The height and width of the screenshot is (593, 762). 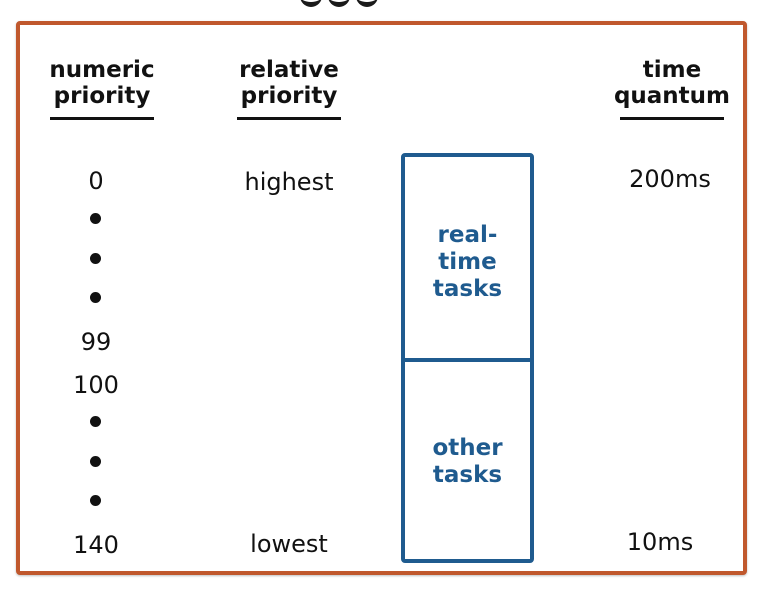 What do you see at coordinates (102, 96) in the screenshot?
I see `numeric-priority-header-line2: priority` at bounding box center [102, 96].